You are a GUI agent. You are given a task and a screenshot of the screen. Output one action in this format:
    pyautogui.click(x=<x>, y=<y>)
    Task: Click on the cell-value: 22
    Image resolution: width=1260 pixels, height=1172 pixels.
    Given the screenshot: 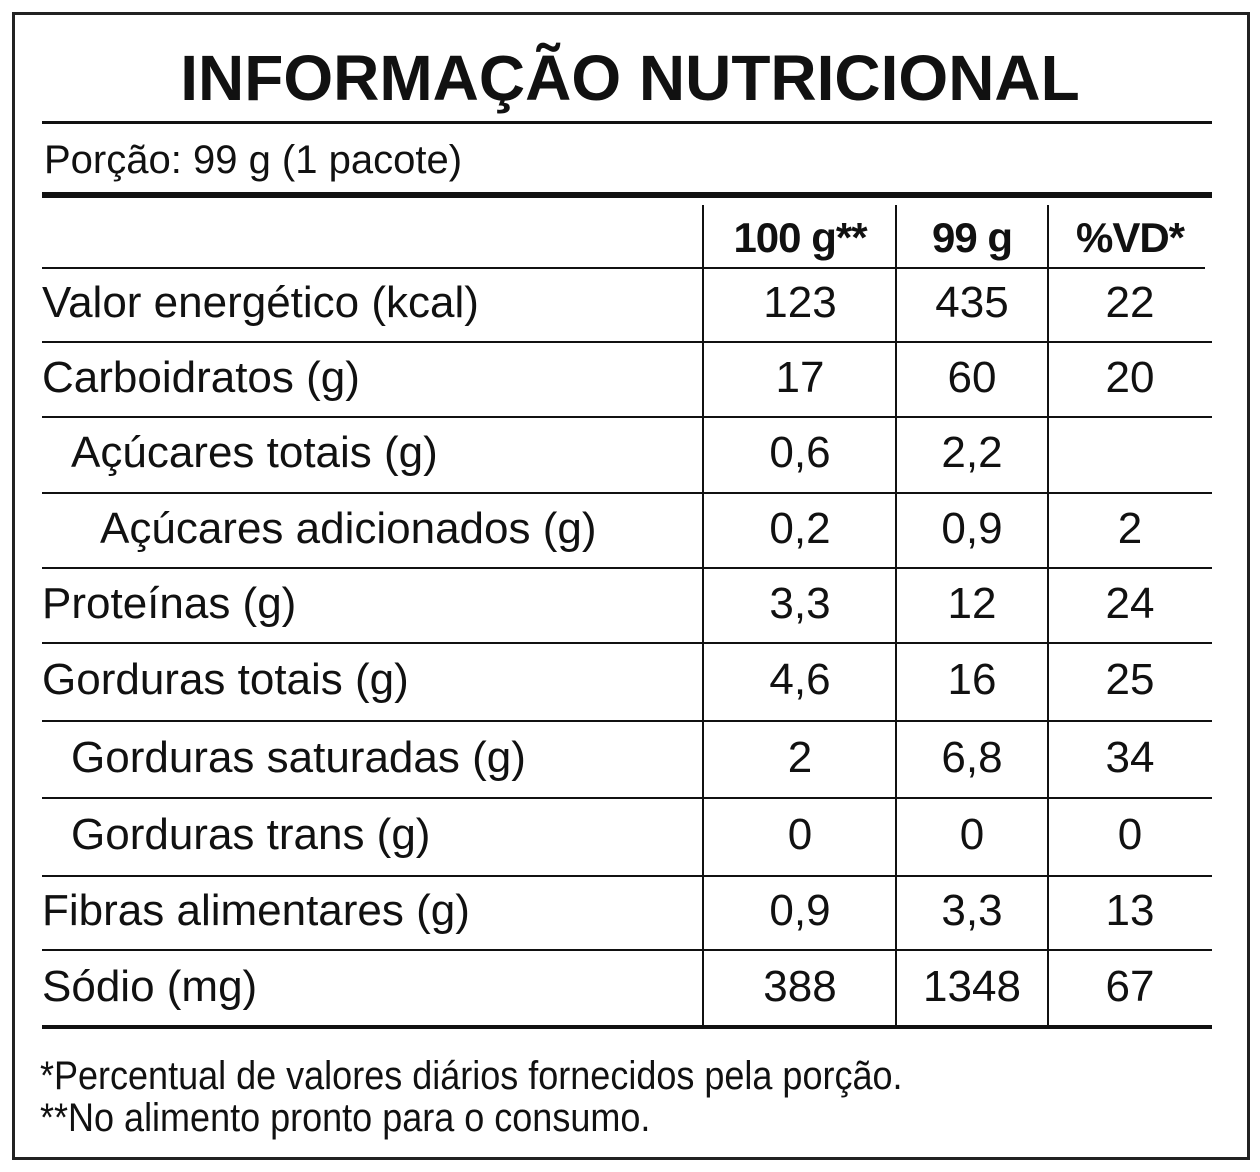 What is the action you would take?
    pyautogui.click(x=1130, y=302)
    